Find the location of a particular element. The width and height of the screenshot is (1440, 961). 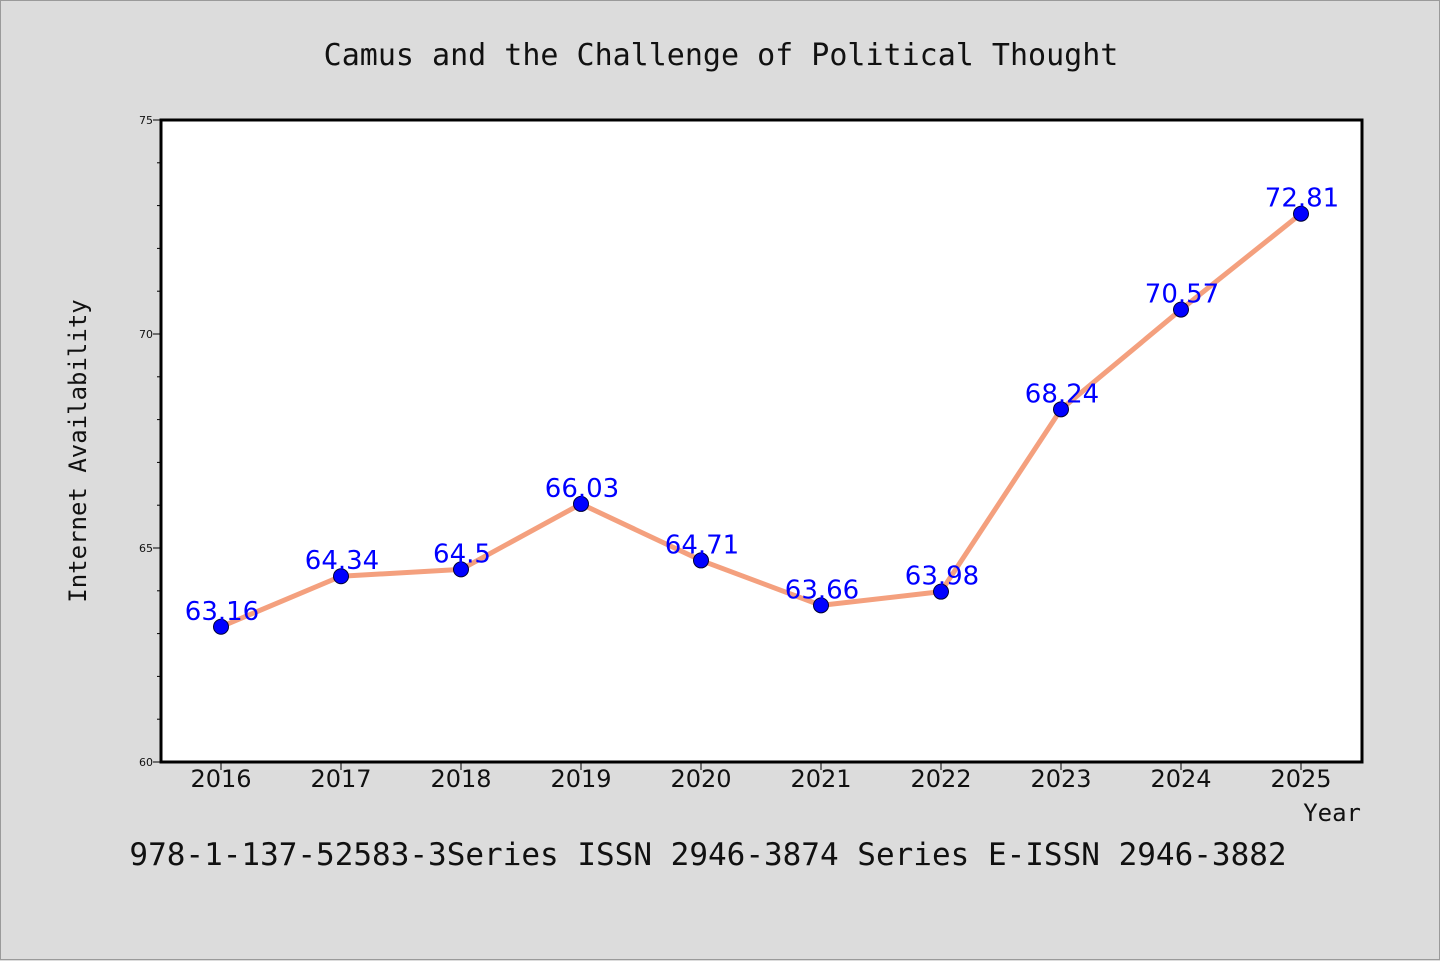

data-label: 63.98 is located at coordinates (942, 577).